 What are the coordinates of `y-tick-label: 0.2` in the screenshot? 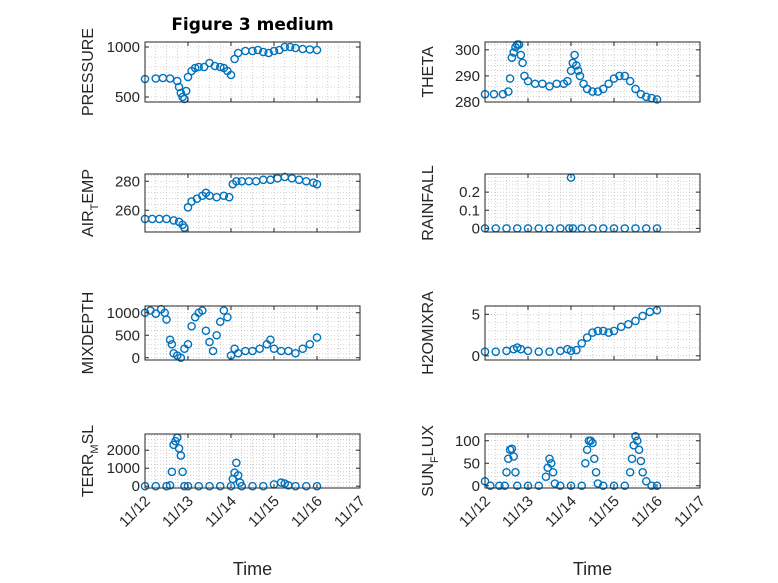 It's located at (469, 192).